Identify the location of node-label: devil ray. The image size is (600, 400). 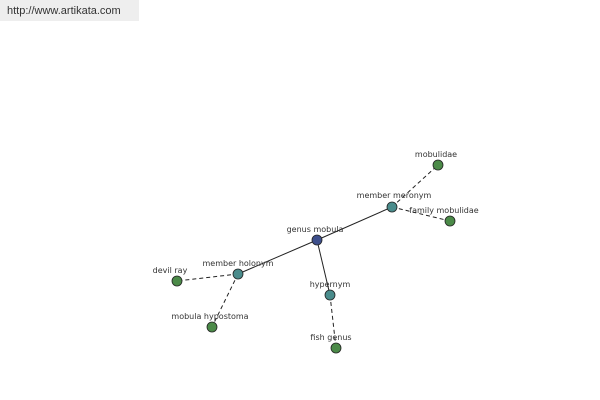
(170, 270).